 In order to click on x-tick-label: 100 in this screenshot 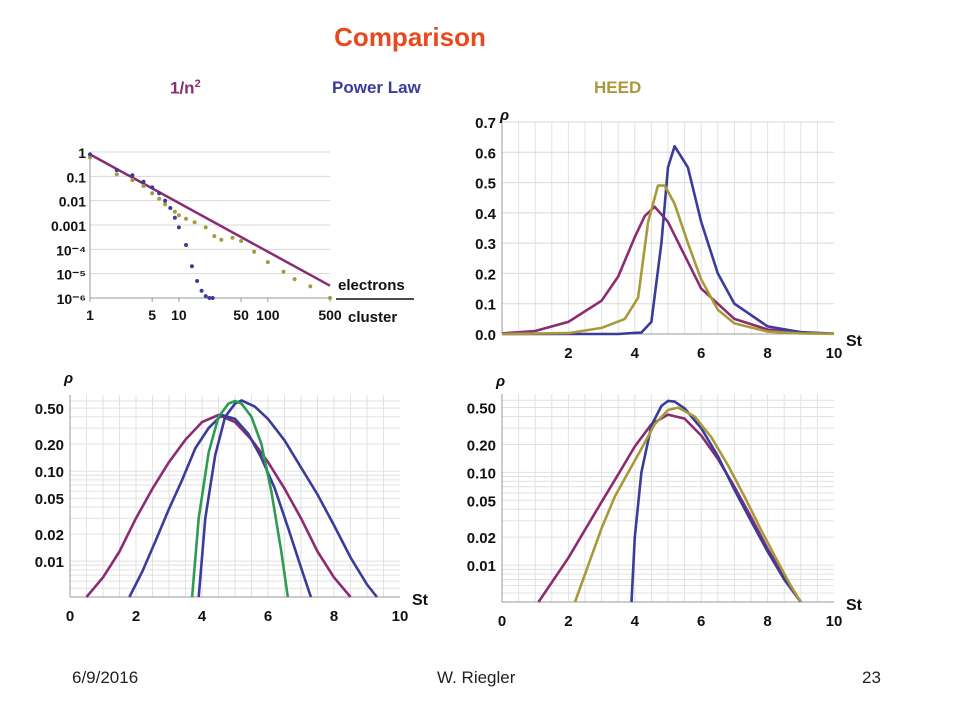, I will do `click(268, 315)`.